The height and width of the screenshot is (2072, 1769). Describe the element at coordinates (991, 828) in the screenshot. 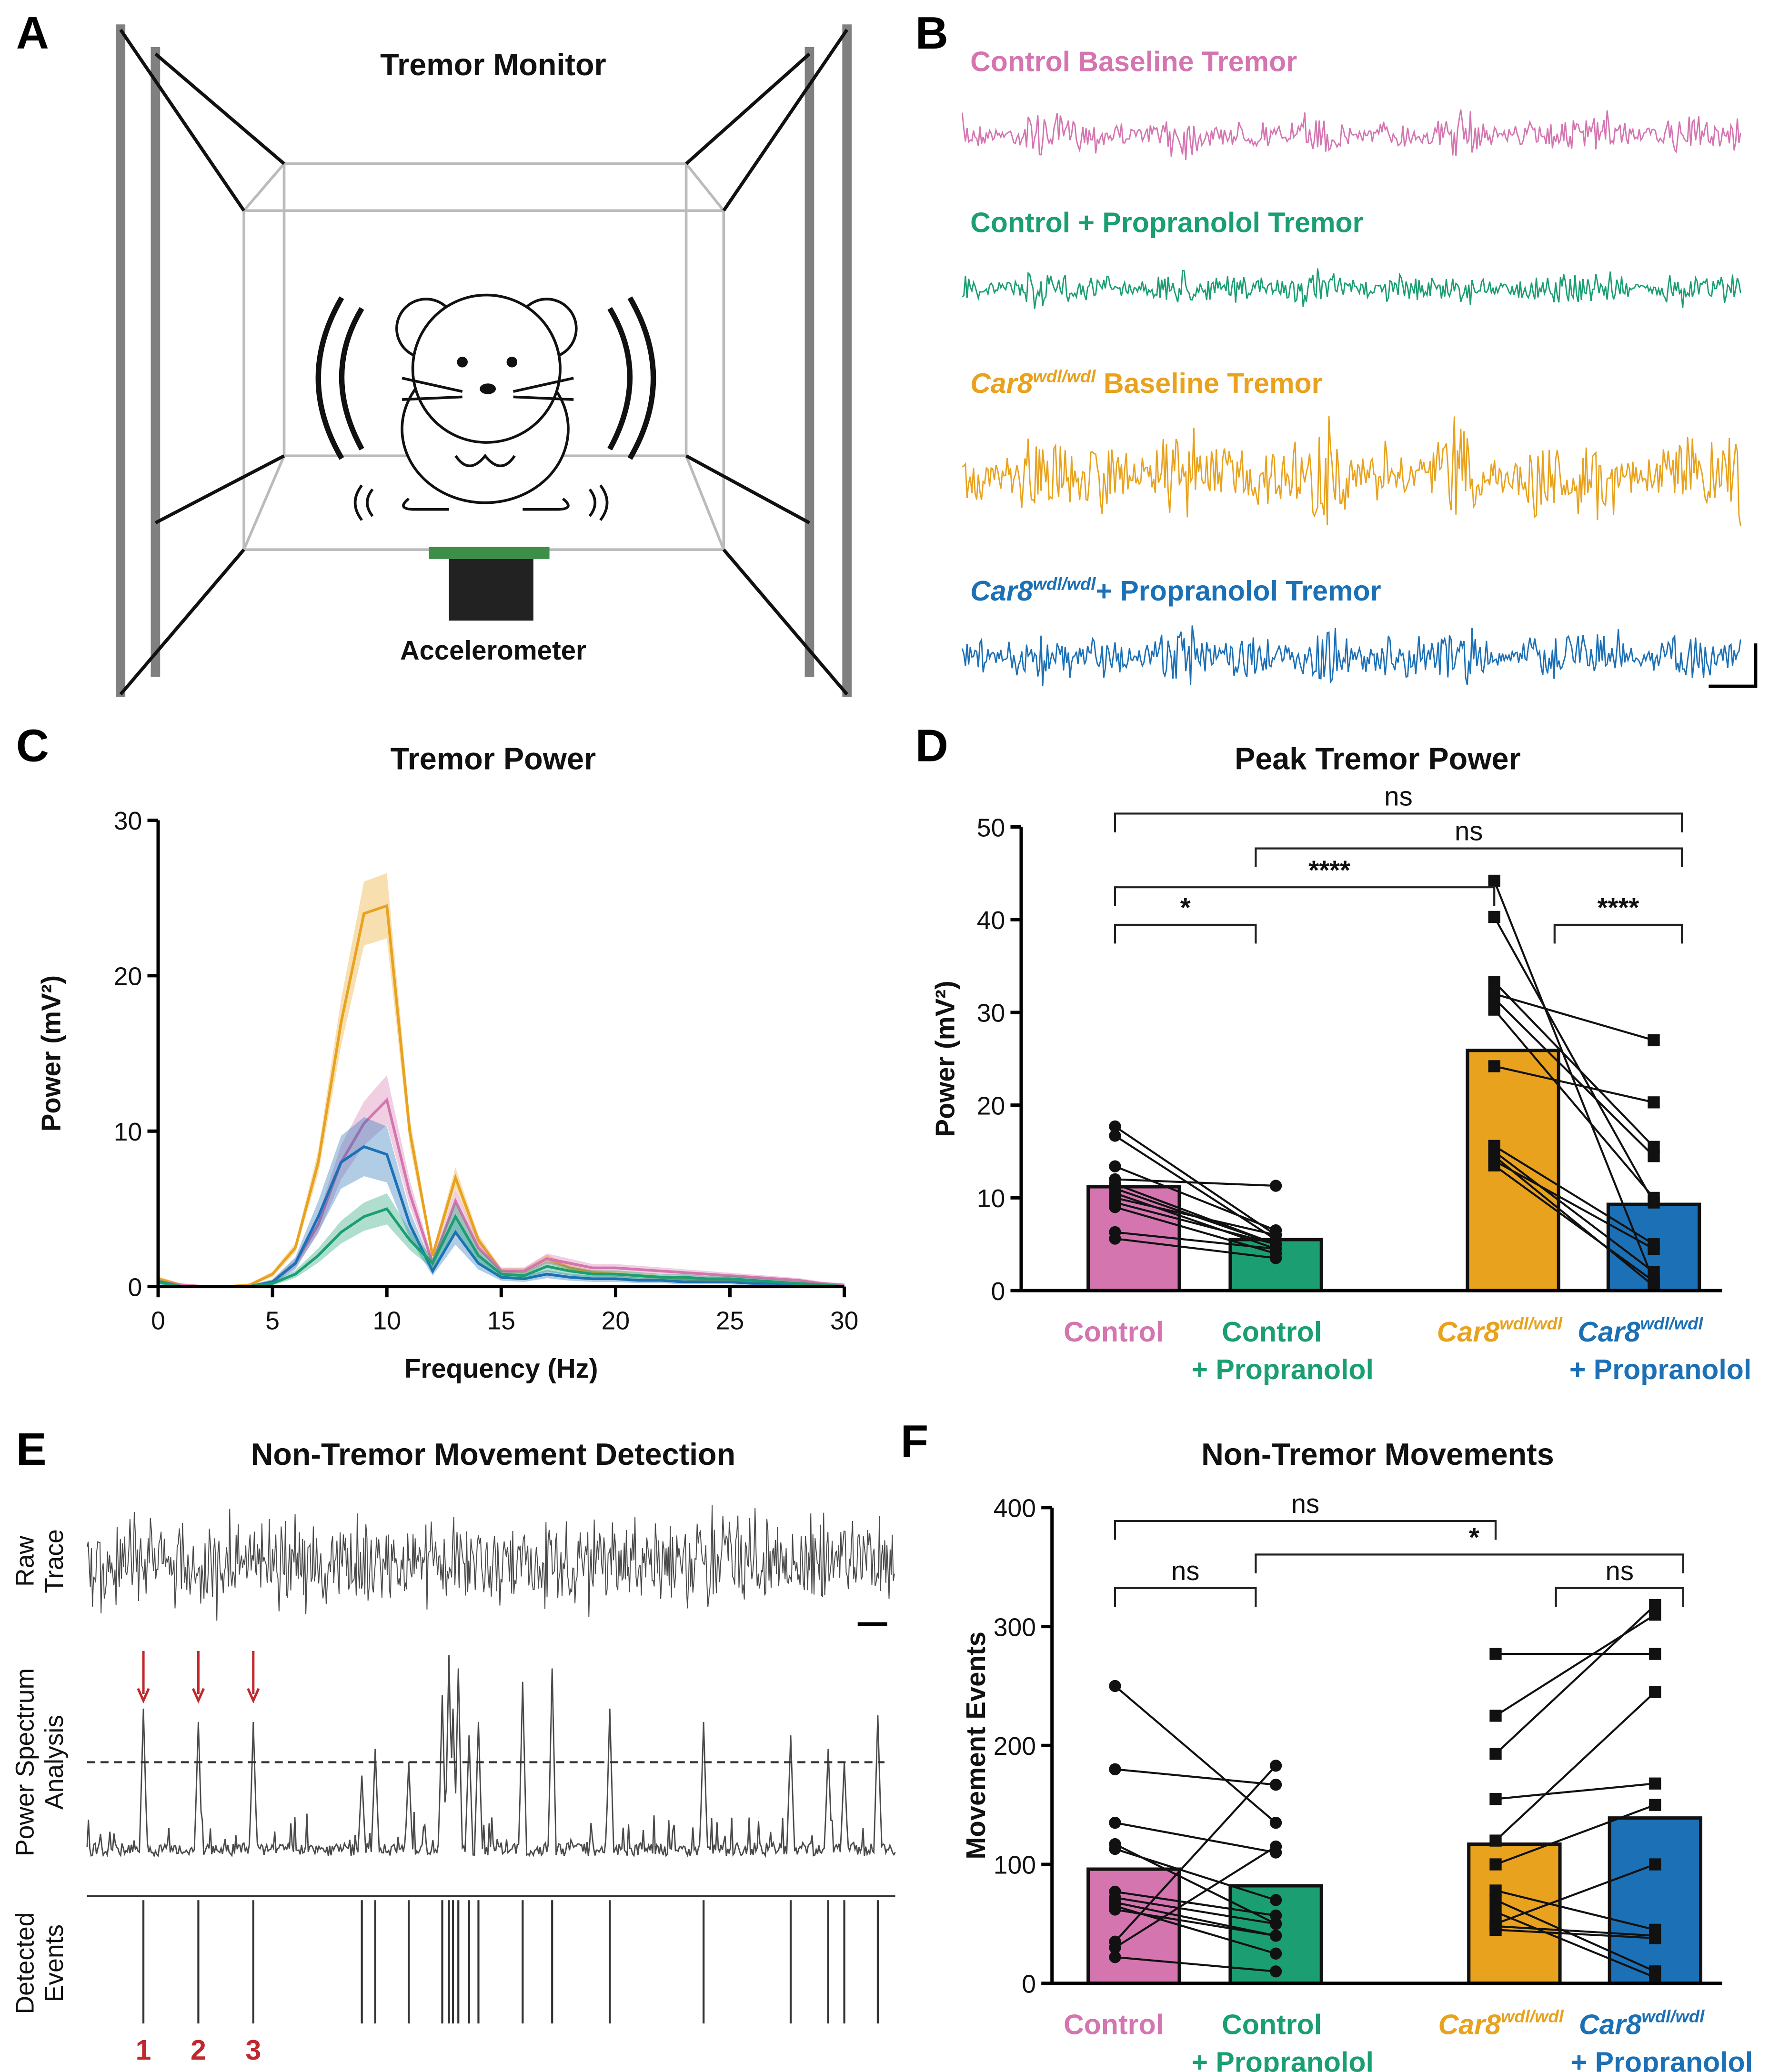

I see `y-tick-label: 50` at that location.